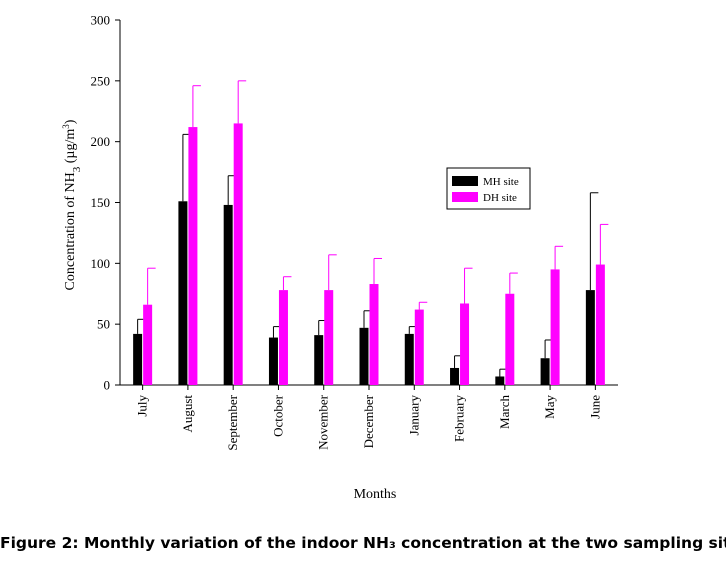 The width and height of the screenshot is (726, 567). I want to click on x-tick-label: June, so click(594, 407).